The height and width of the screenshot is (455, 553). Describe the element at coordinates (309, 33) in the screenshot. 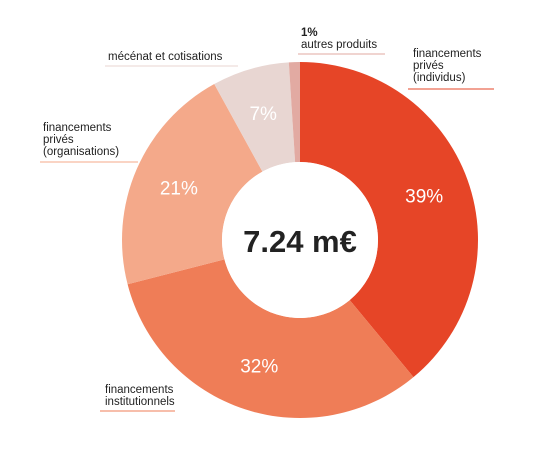

I see `other-products-percent: 1%` at that location.